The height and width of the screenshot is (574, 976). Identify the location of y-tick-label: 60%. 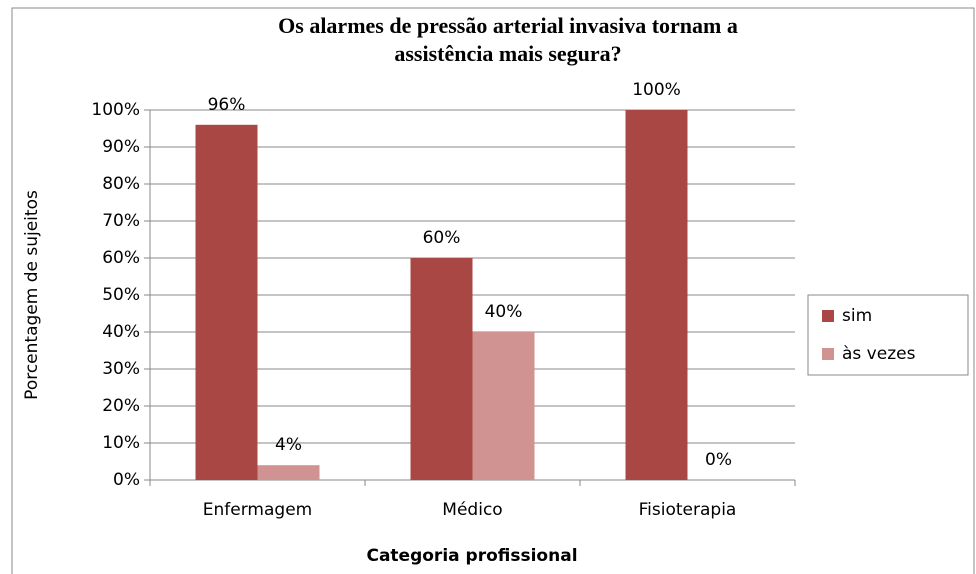
(121, 258).